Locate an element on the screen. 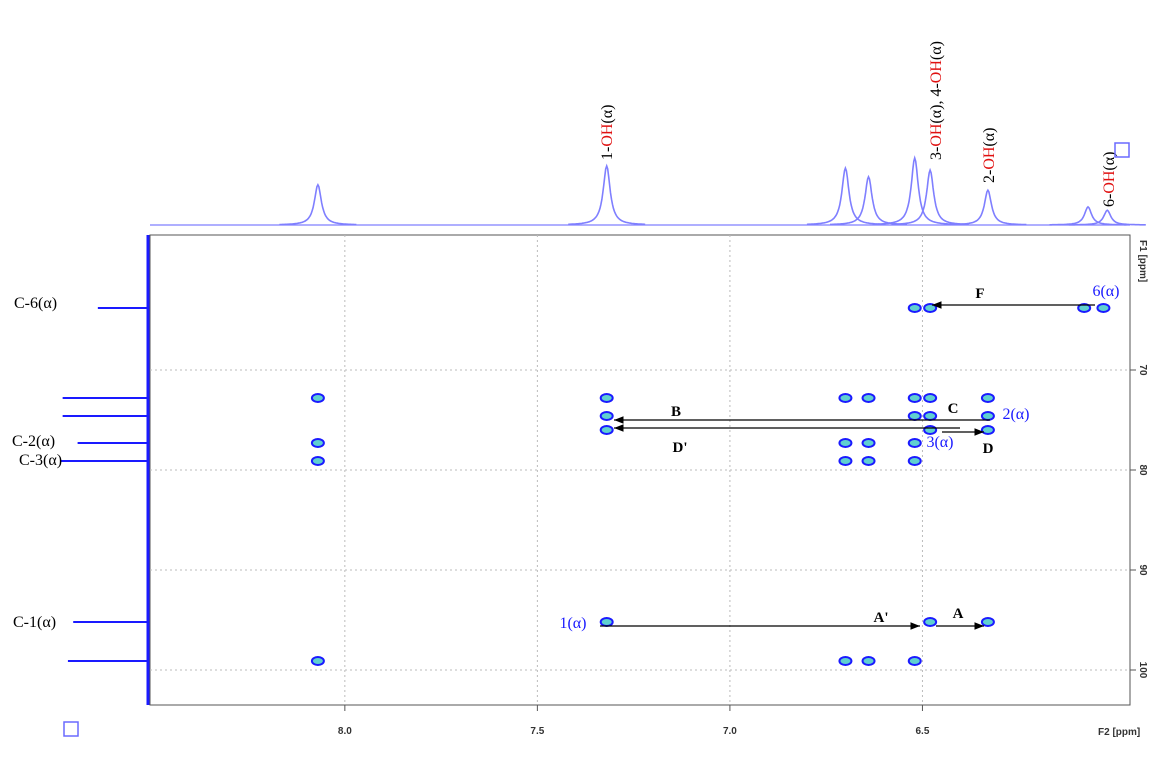  annotation: 1(α) is located at coordinates (572, 623).